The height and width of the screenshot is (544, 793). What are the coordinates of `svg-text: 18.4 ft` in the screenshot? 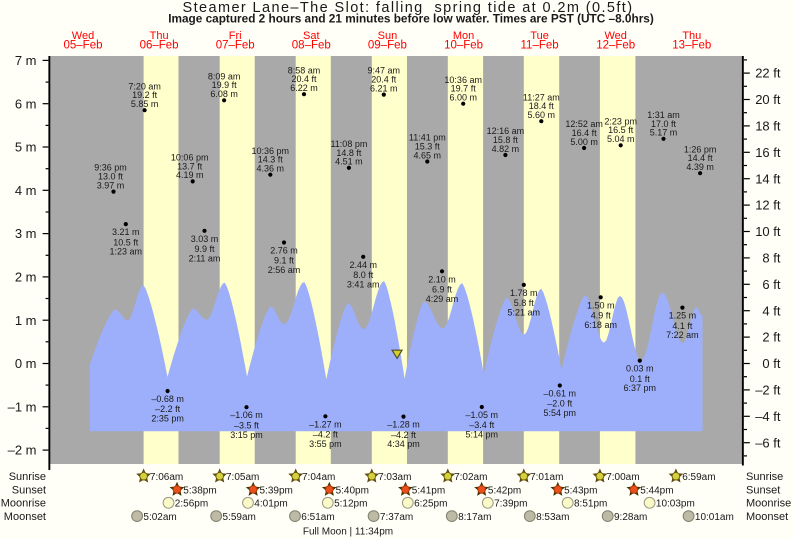 It's located at (542, 106).